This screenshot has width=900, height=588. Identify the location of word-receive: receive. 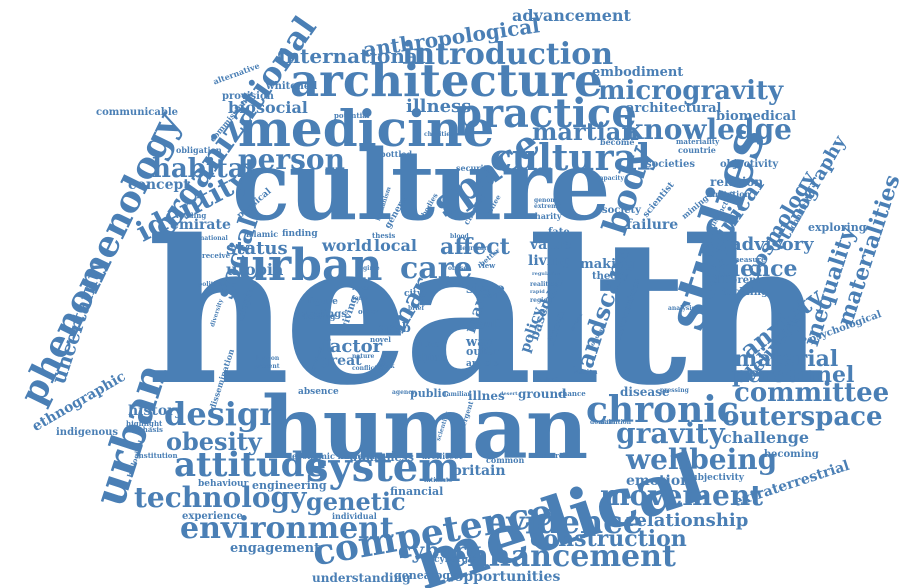
(216, 255).